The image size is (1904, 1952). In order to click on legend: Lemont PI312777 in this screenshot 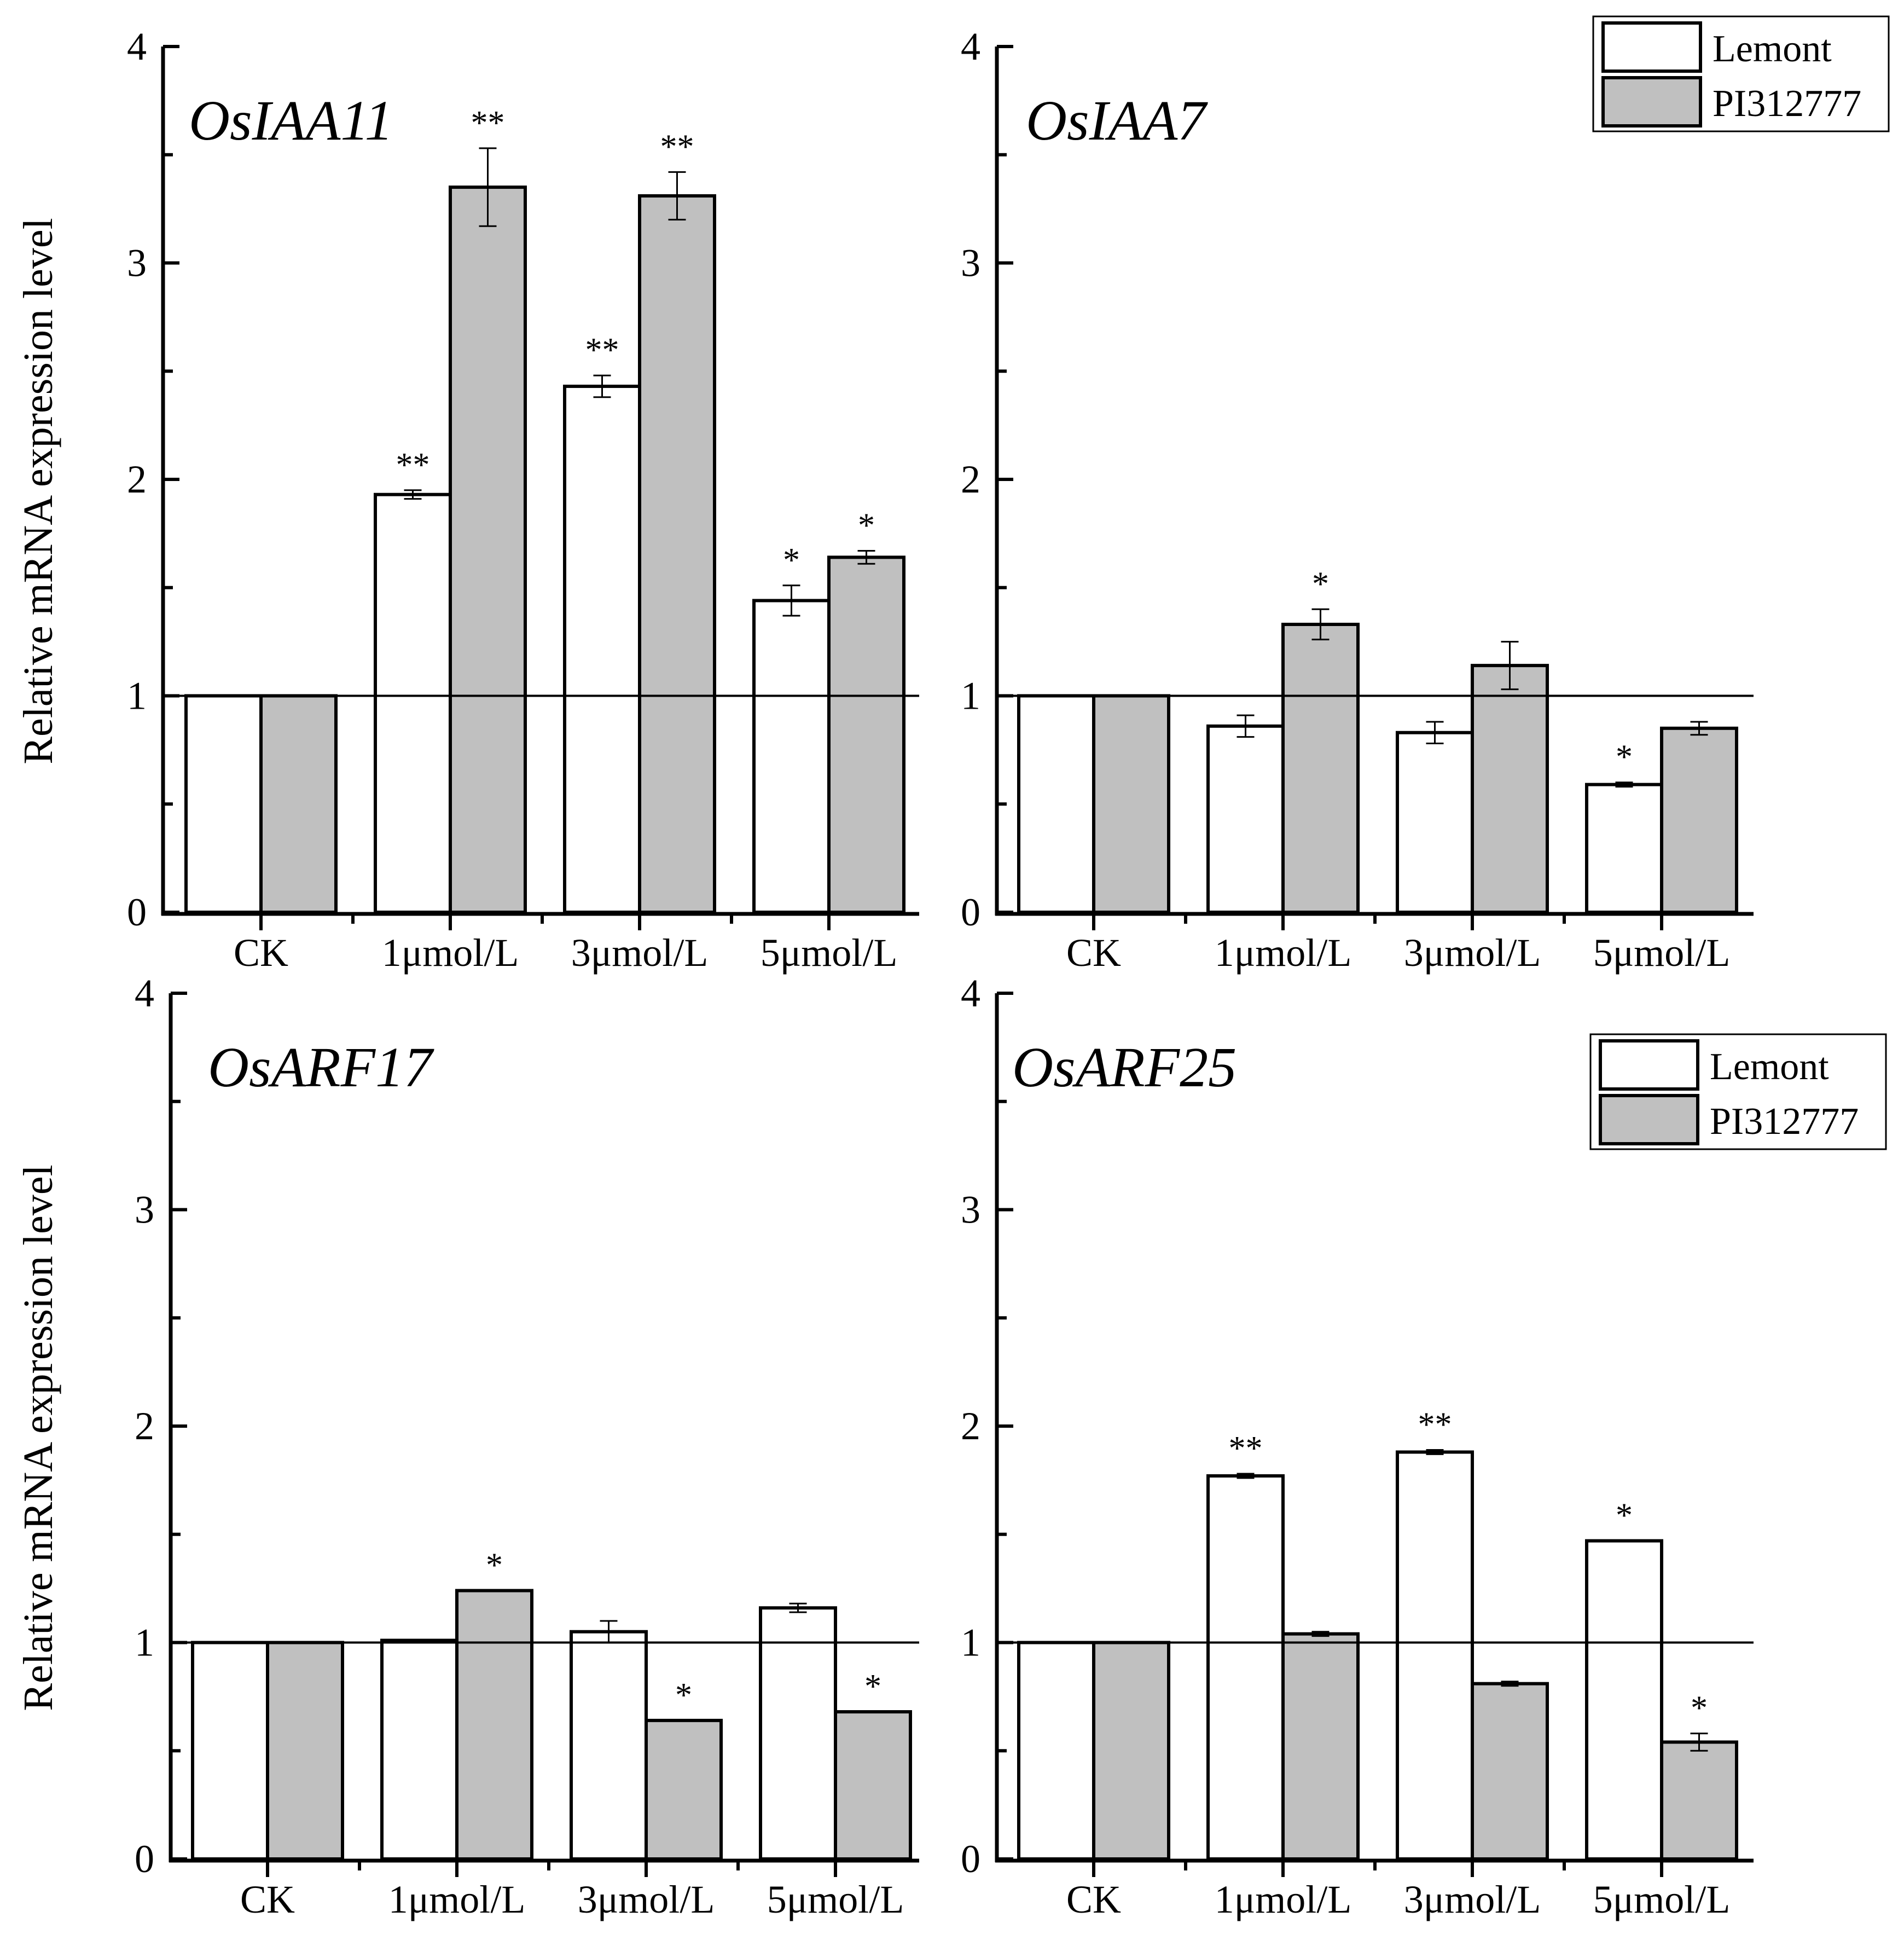, I will do `click(1738, 1091)`.